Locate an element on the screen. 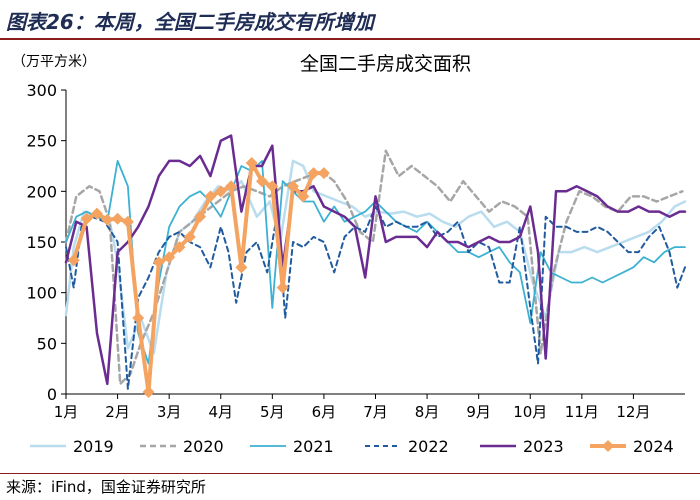  x-tick-label: 7月 is located at coordinates (375, 412).